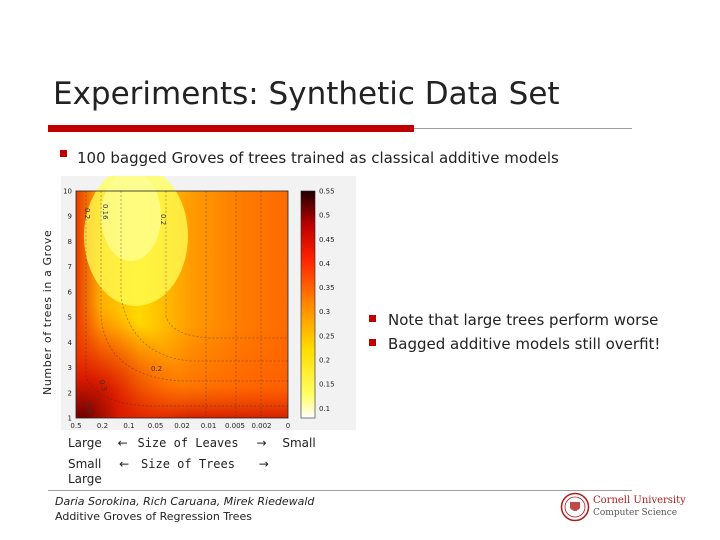  What do you see at coordinates (153, 516) in the screenshot?
I see `footer-title: Additive Groves of Regression Trees` at bounding box center [153, 516].